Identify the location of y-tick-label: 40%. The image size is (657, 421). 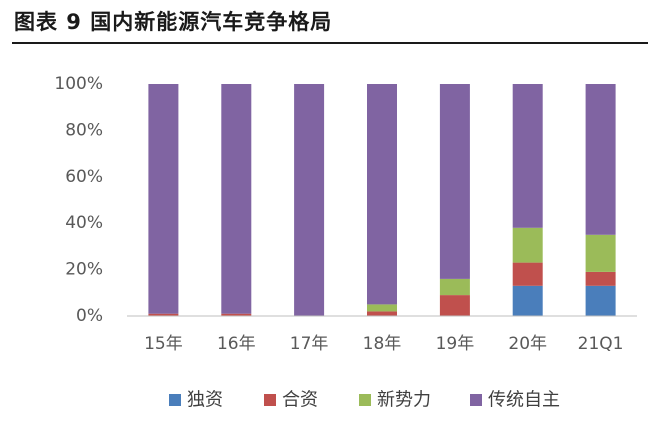
(84, 223).